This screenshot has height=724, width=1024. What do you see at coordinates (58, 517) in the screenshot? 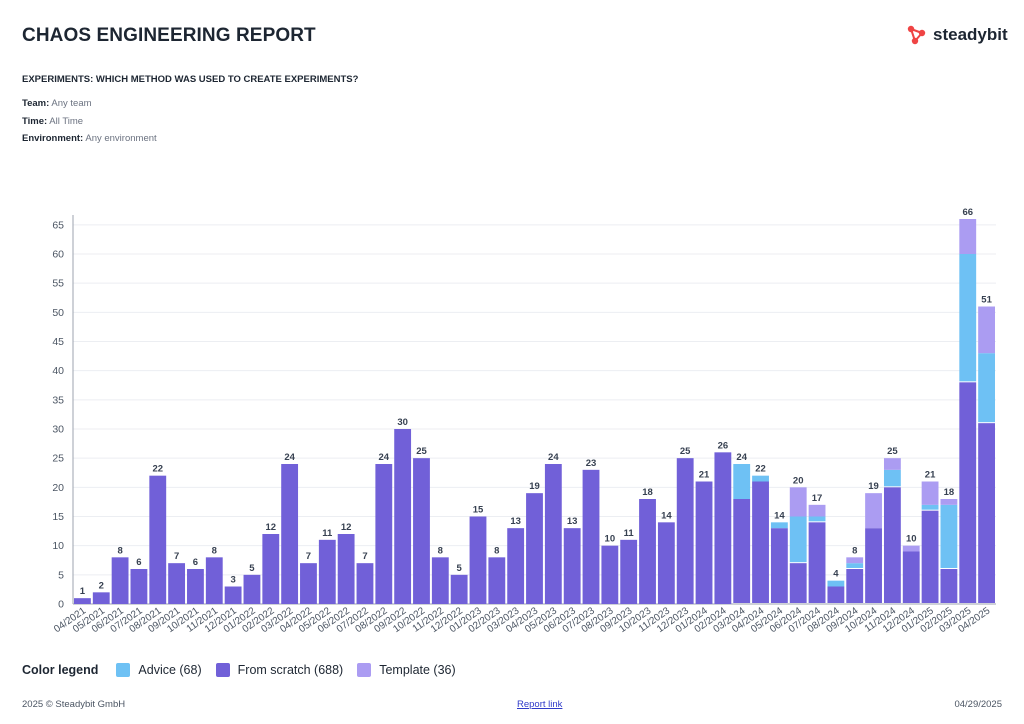
I see `y-tick-label: 15` at bounding box center [58, 517].